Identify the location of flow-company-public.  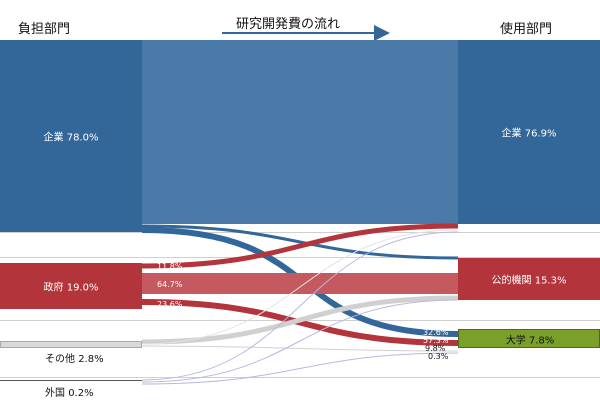
(300, 242).